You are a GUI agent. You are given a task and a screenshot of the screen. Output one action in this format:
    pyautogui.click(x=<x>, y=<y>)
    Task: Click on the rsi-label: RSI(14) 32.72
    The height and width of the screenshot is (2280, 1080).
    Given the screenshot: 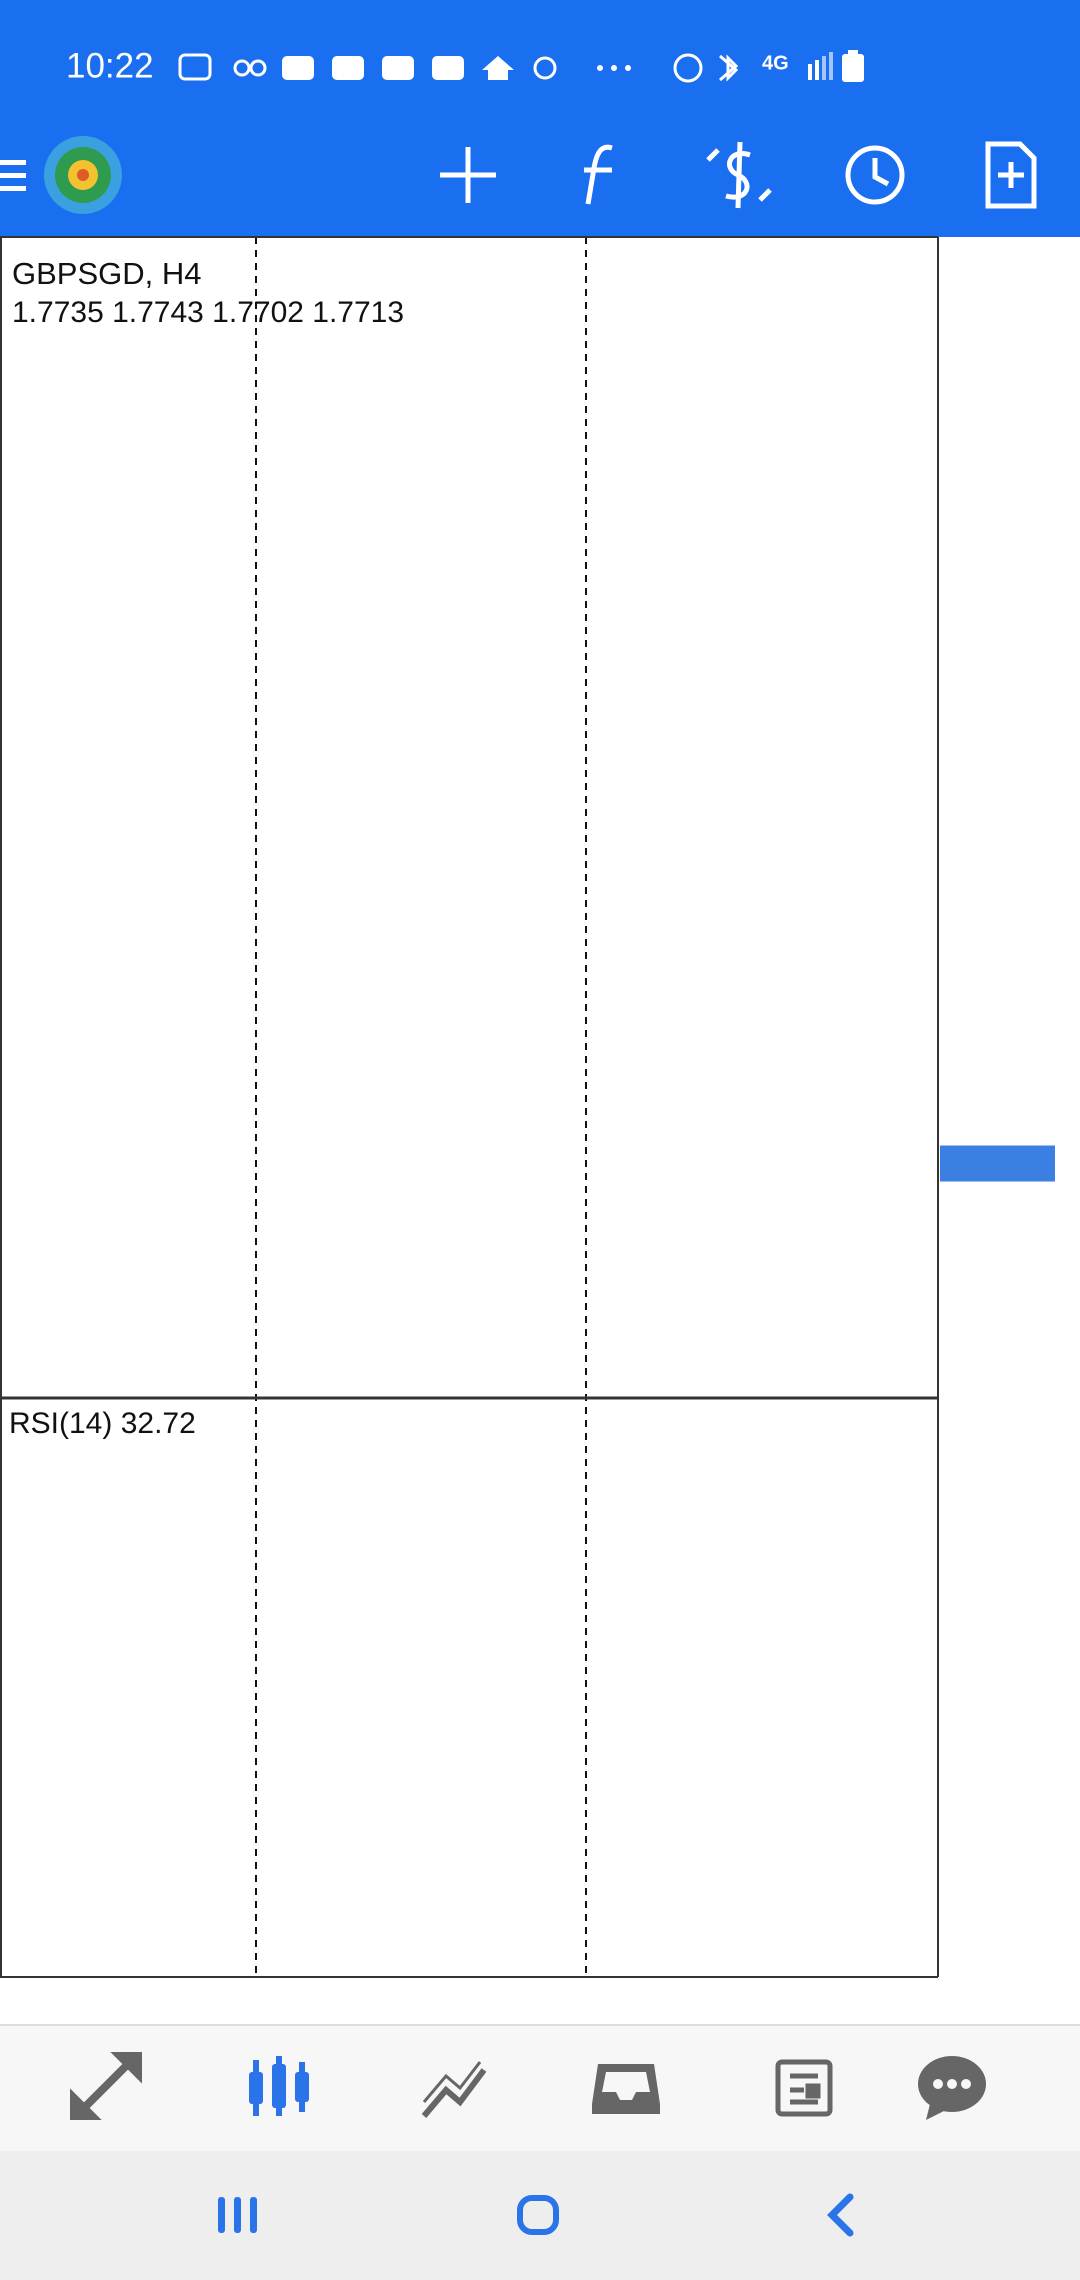 What is the action you would take?
    pyautogui.click(x=102, y=1423)
    